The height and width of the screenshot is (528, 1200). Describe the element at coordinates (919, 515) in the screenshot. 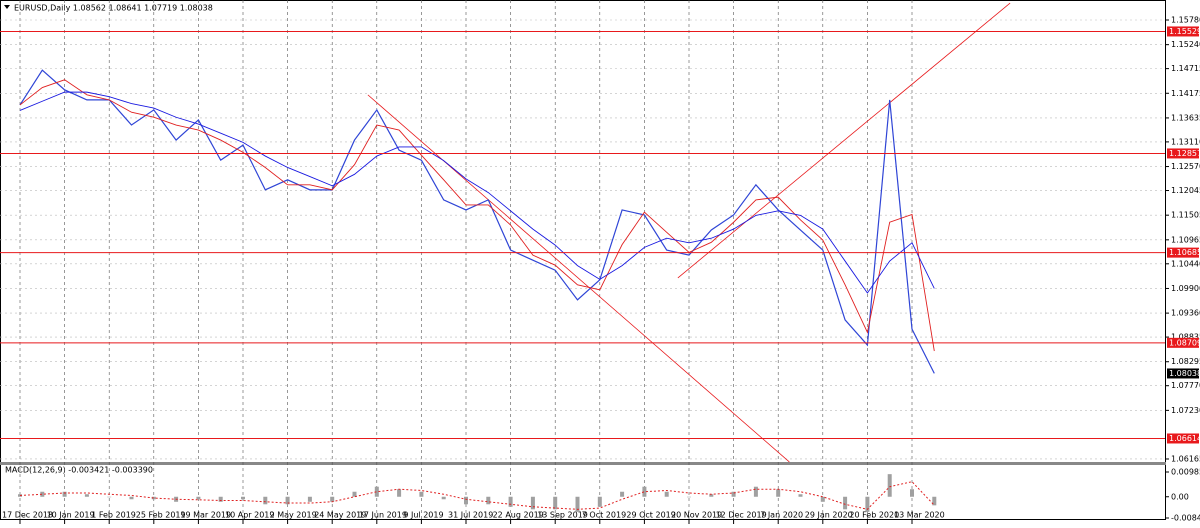

I see `x-tick-label: 13 Mar 2020` at that location.